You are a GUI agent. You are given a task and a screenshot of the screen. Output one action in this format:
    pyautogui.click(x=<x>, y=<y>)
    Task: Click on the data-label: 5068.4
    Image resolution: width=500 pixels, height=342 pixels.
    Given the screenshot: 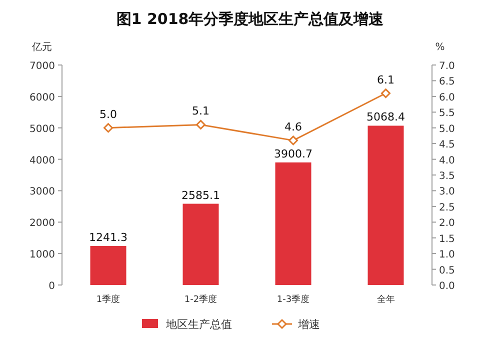 What is the action you would take?
    pyautogui.click(x=385, y=117)
    